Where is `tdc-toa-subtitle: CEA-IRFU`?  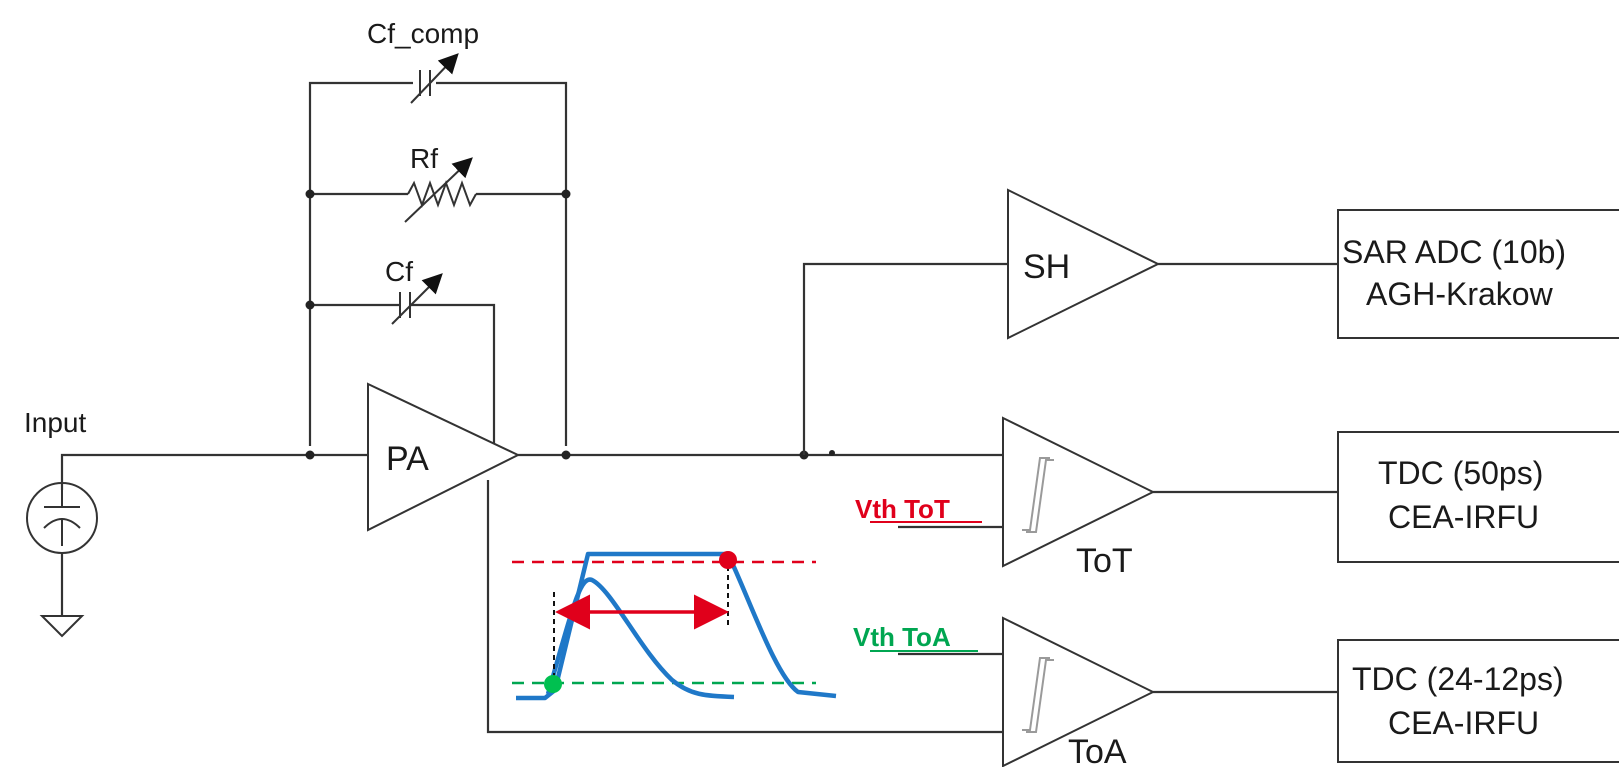
tdc-toa-subtitle: CEA-IRFU is located at coordinates (1463, 723).